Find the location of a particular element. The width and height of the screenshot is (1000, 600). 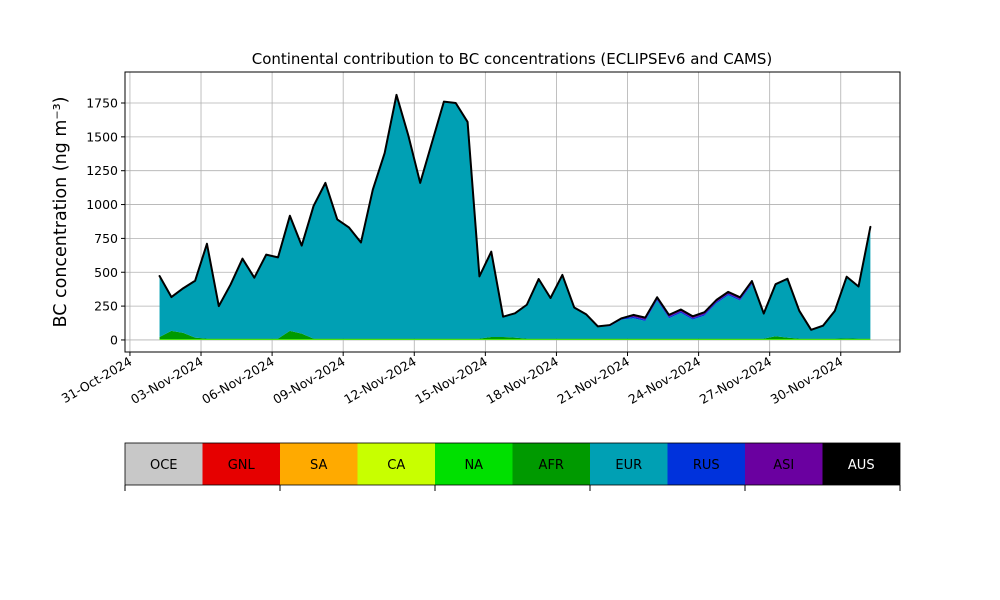

y-axis-label: BC concentration (ng m⁻³) is located at coordinates (61, 212).